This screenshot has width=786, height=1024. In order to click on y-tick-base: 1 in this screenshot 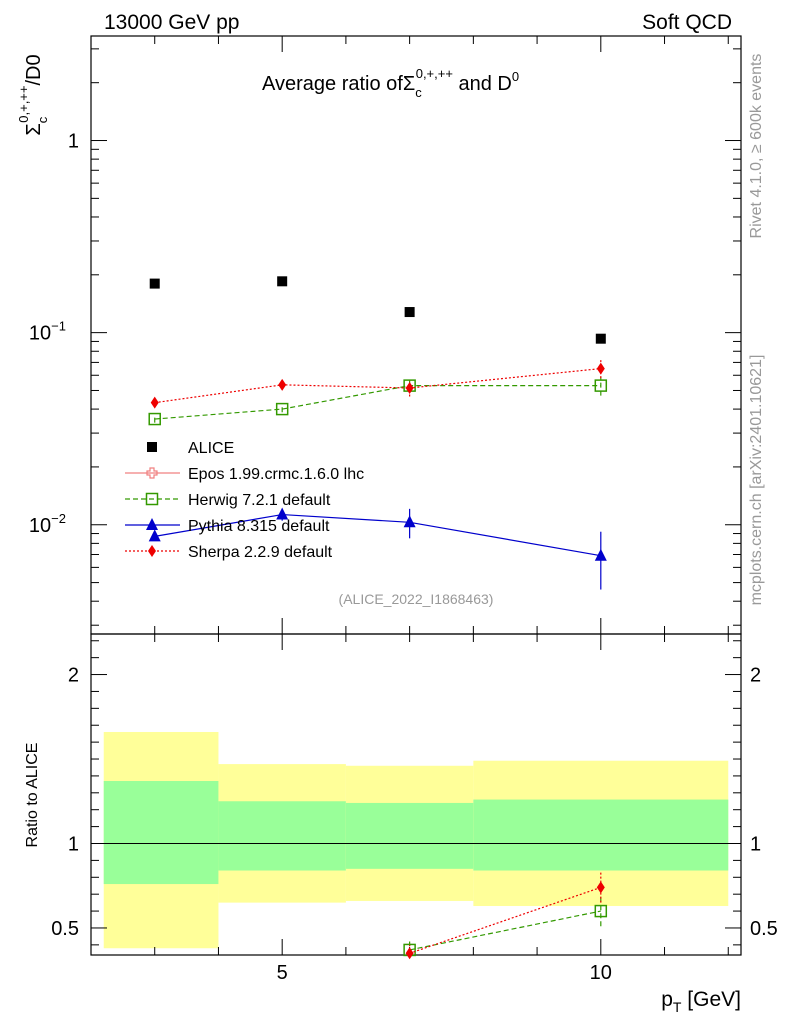, I will do `click(73, 142)`.